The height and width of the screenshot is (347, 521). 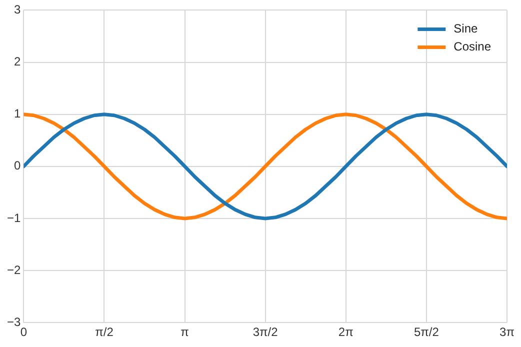 I want to click on x-tick-label: 2π, so click(x=346, y=332).